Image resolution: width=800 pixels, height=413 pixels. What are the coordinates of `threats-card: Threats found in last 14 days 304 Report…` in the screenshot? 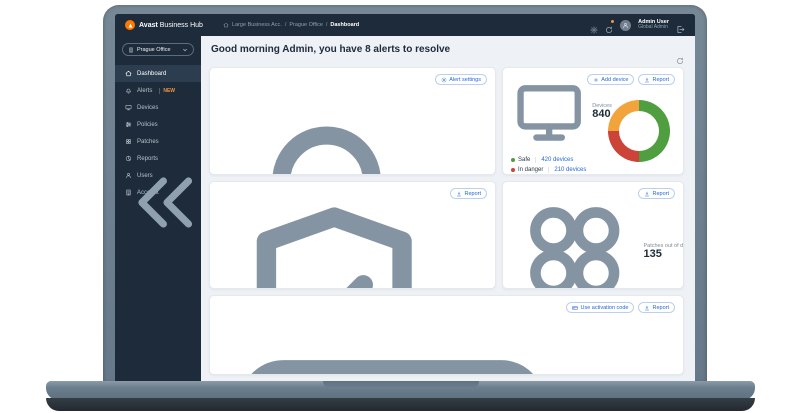 It's located at (352, 235).